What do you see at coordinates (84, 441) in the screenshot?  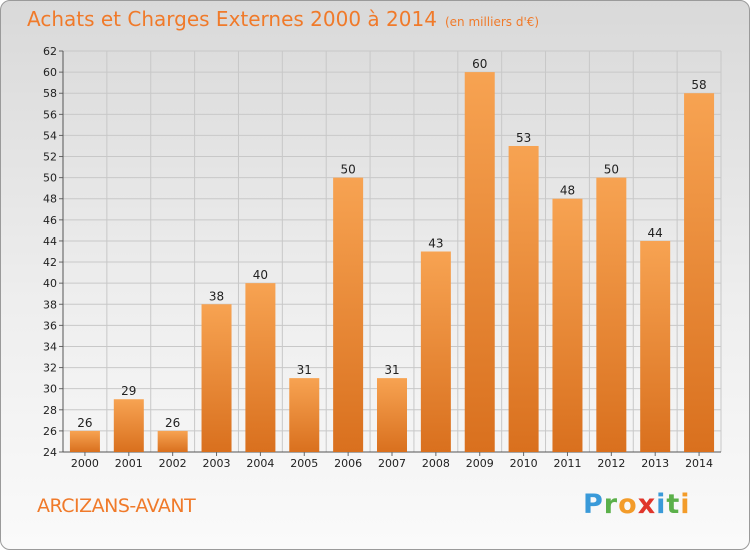 I see `bar-2000` at bounding box center [84, 441].